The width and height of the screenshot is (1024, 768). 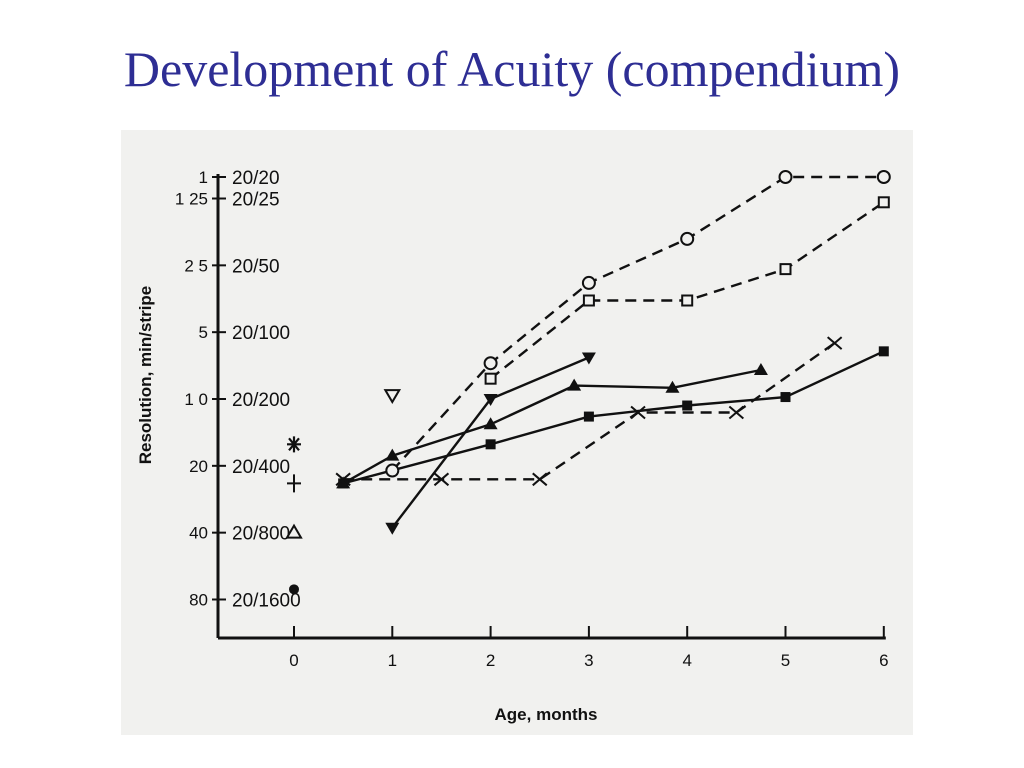 I want to click on x-tick-label: 5, so click(x=785, y=660).